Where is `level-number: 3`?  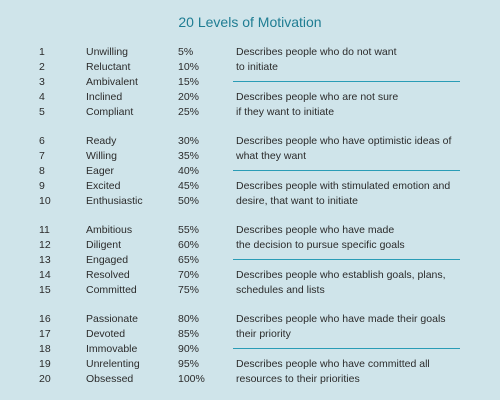
level-number: 3 is located at coordinates (42, 82).